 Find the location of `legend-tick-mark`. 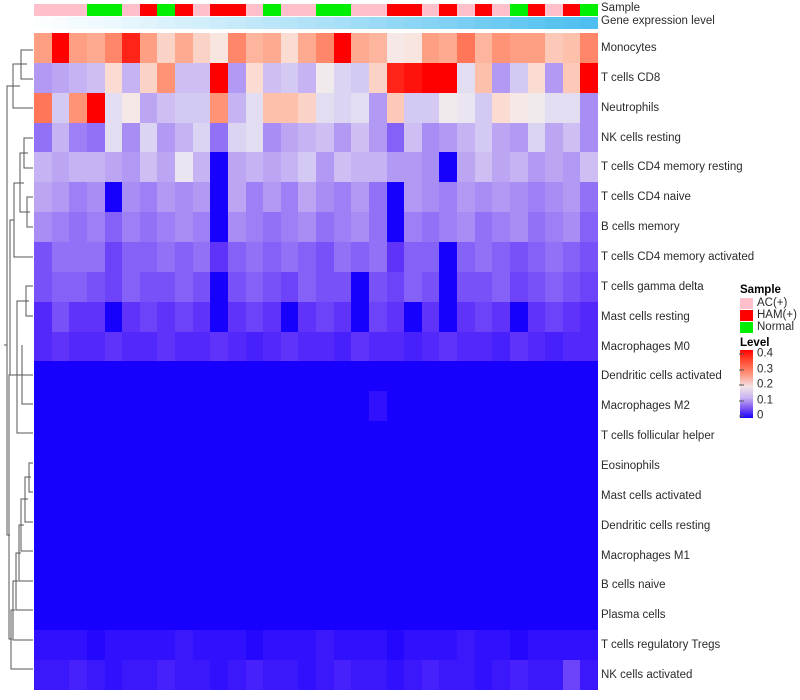

legend-tick-mark is located at coordinates (741, 400).